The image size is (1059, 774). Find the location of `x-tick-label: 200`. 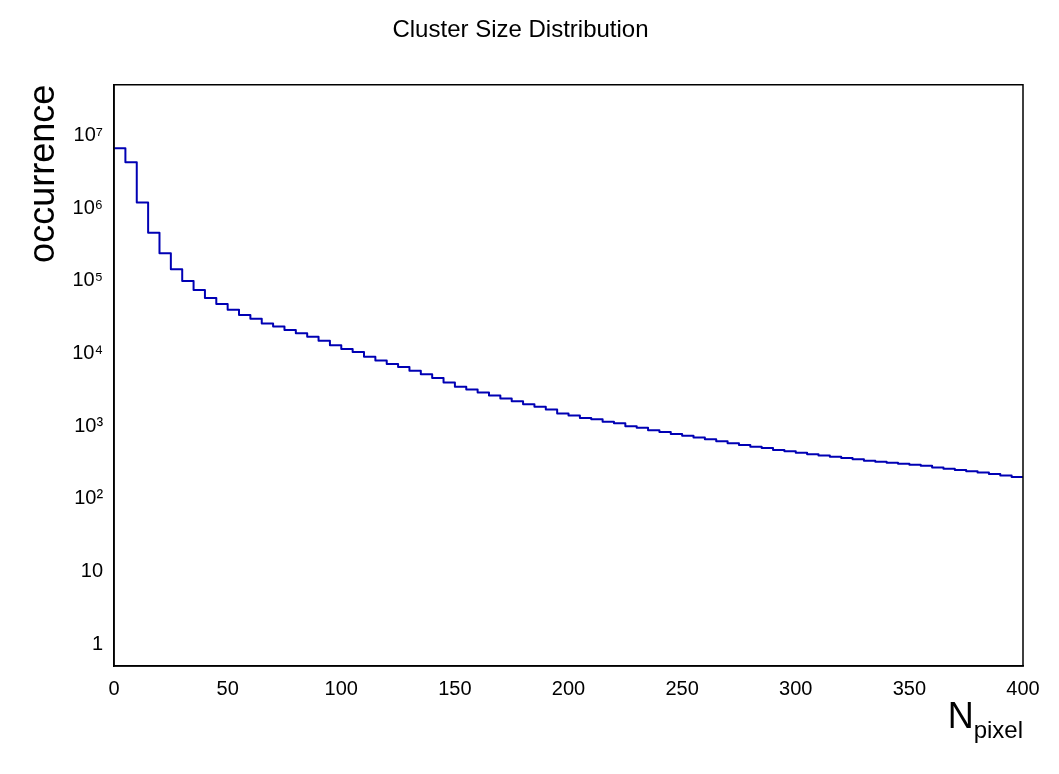

x-tick-label: 200 is located at coordinates (568, 687).